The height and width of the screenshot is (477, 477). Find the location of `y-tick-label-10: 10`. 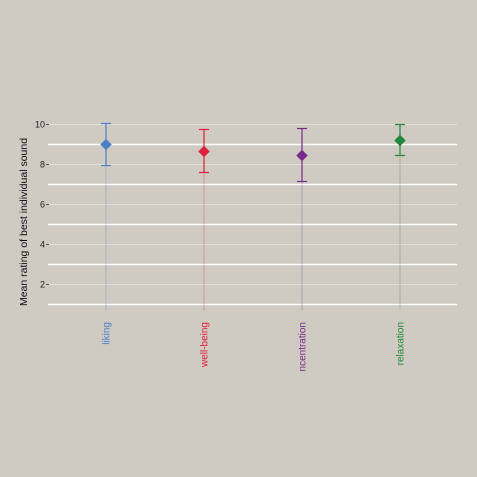

y-tick-label-10: 10 is located at coordinates (40, 125).